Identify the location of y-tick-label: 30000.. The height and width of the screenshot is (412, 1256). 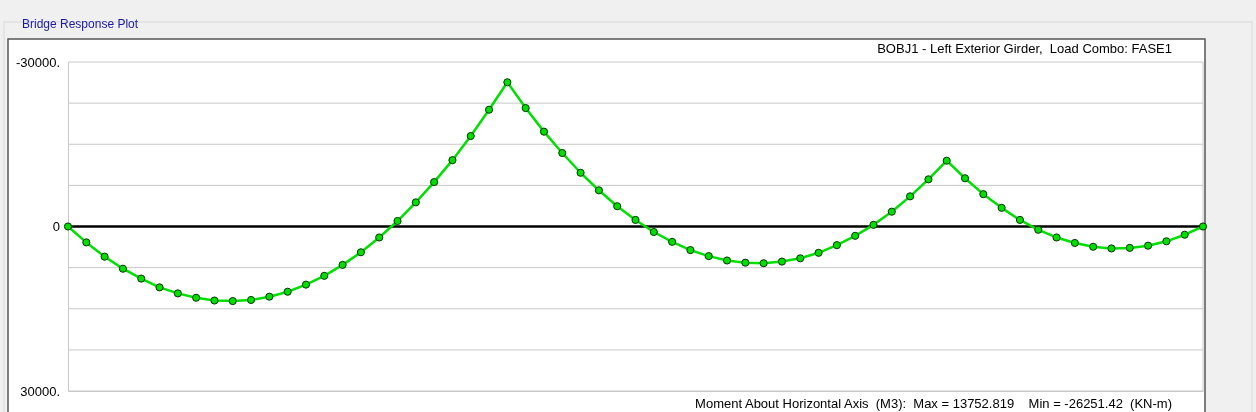
(40, 391).